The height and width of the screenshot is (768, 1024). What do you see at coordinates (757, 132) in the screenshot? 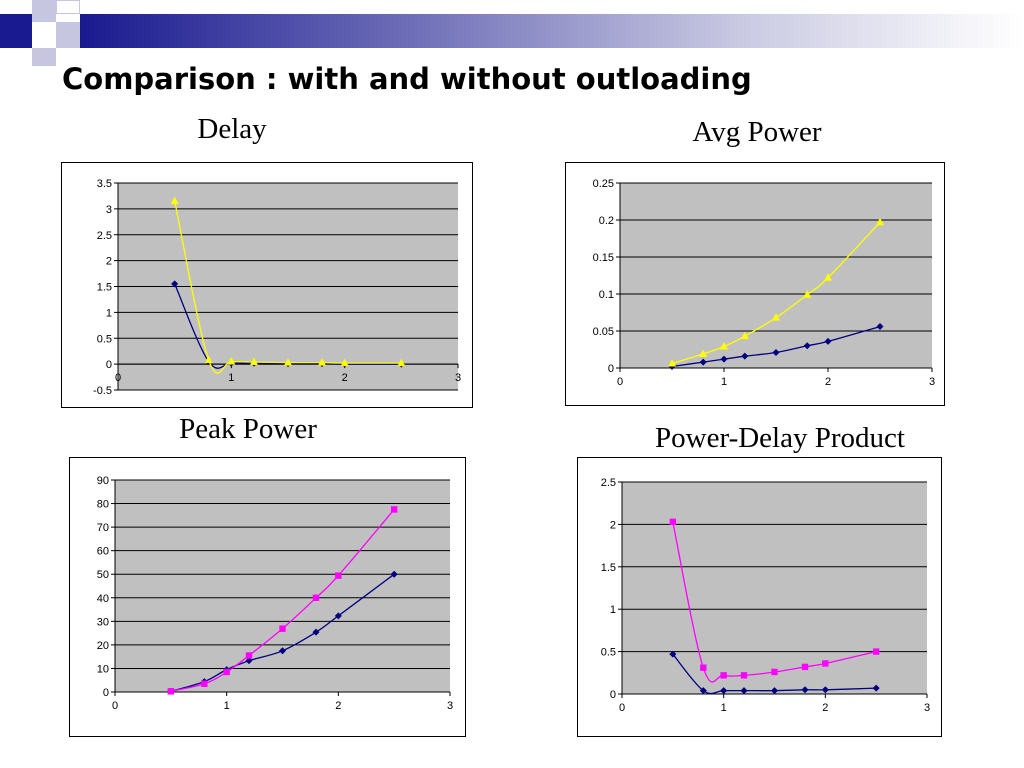
I see `chart-title-avg-power: Avg Power` at bounding box center [757, 132].